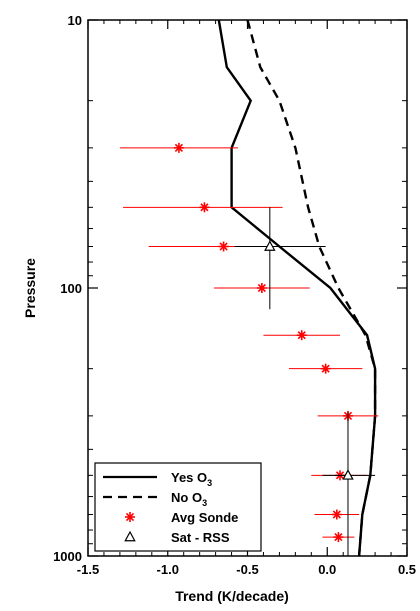  I want to click on x-tick-label: -0.5, so click(247, 569).